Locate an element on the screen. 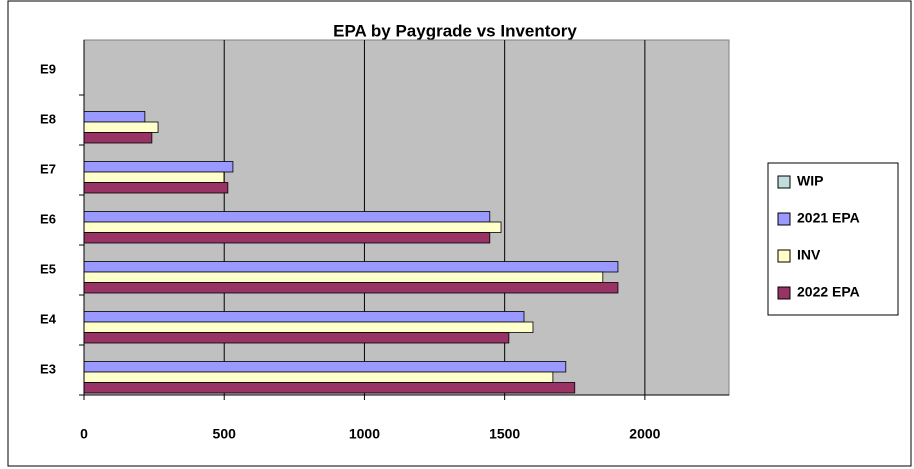  x-tick-label: 1500 is located at coordinates (504, 434).